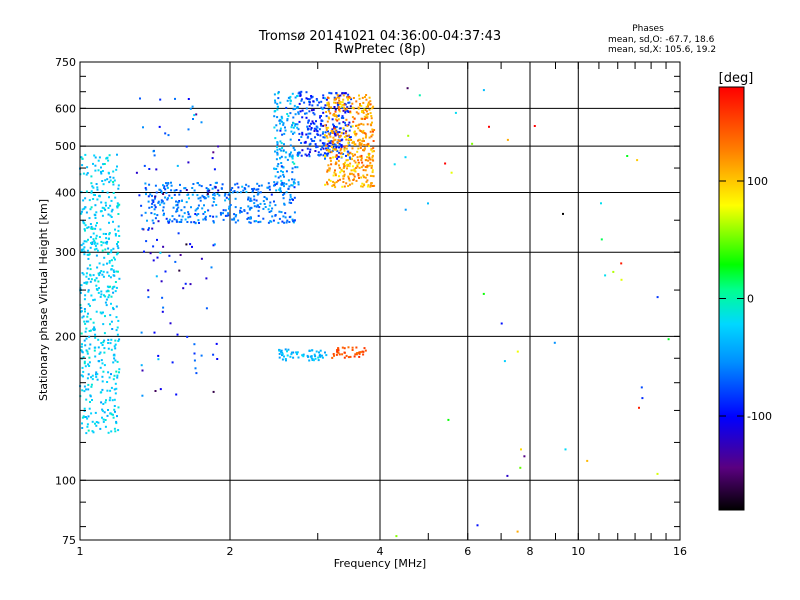  Describe the element at coordinates (65, 336) in the screenshot. I see `y-tick-label: 200` at that location.